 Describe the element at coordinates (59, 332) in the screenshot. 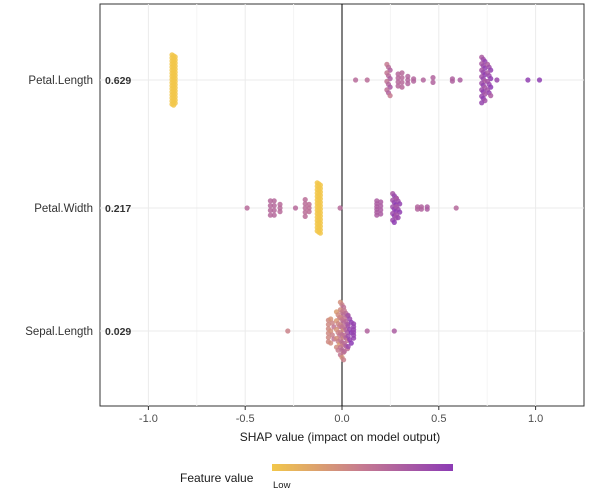

I see `feature-name-label: Sepal.Length` at that location.